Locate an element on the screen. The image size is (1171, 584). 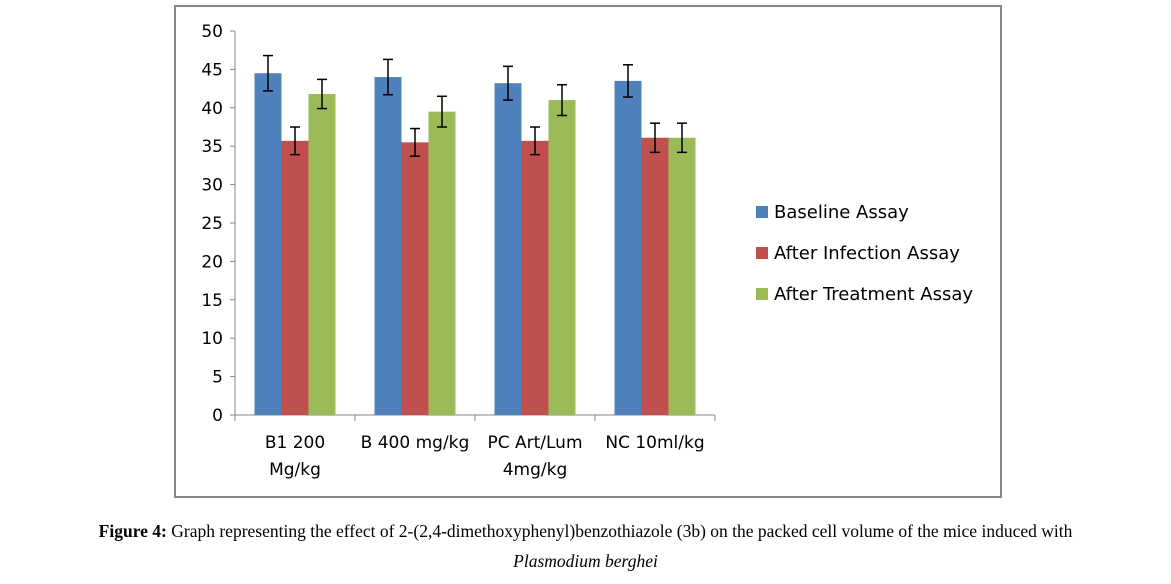
y-tick-label: 35 is located at coordinates (212, 147).